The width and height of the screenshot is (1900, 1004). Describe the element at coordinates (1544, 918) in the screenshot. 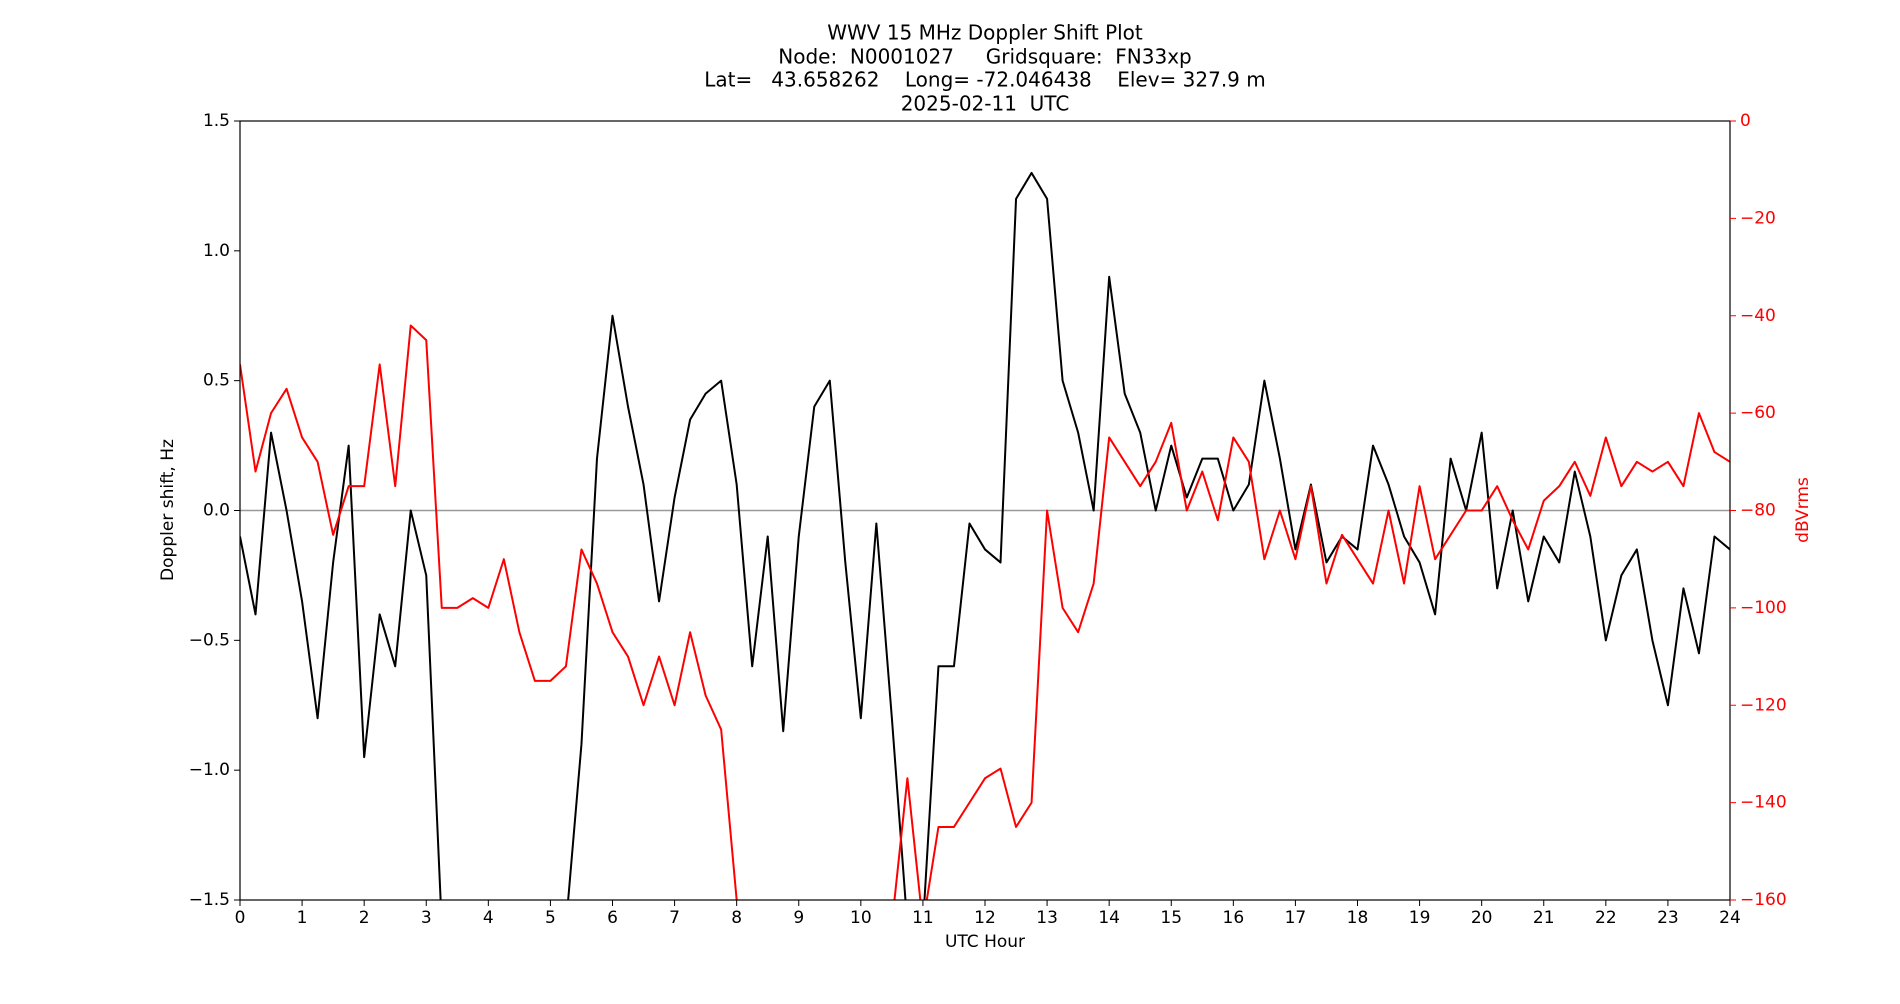

I see `x-tick-label: 21` at that location.